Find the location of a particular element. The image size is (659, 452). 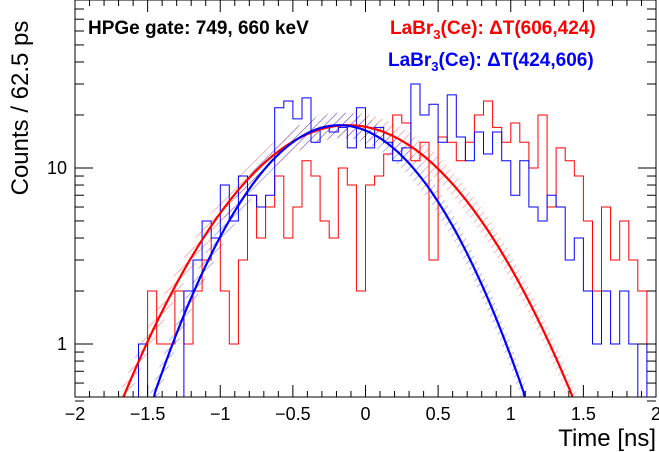

y-tick-label: 10 is located at coordinates (57, 168).